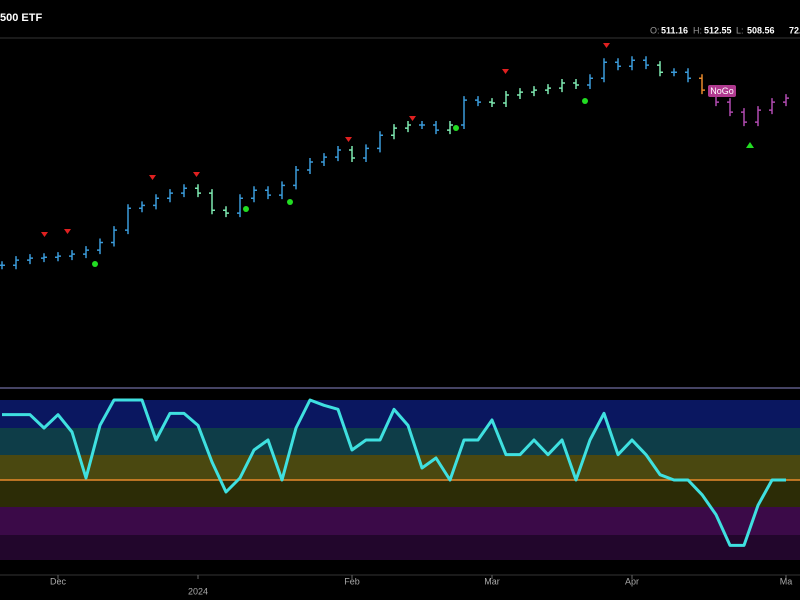 The width and height of the screenshot is (800, 600). Describe the element at coordinates (198, 591) in the screenshot. I see `x-tick-label: 2024` at that location.